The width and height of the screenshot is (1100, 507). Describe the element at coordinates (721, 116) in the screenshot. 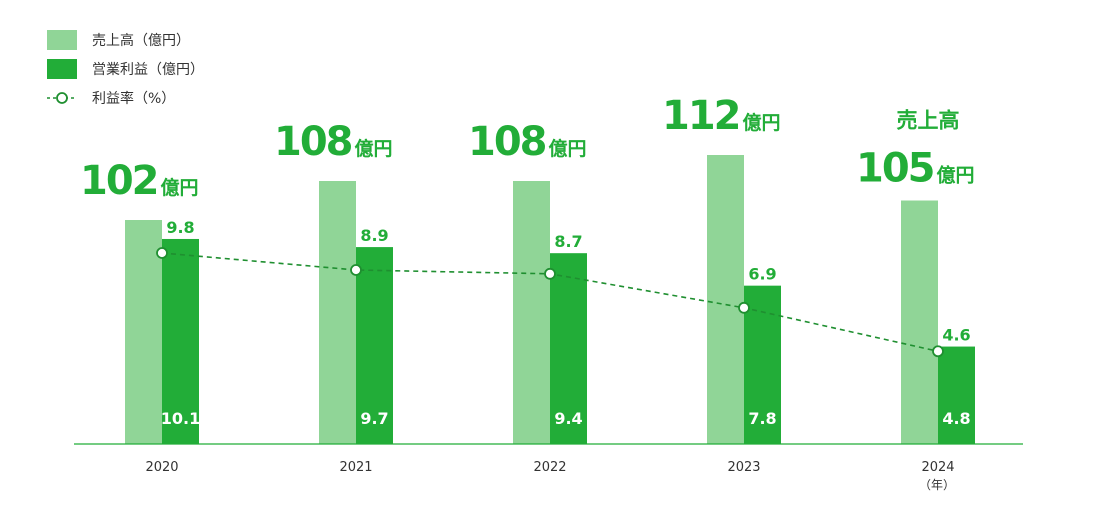

I see `sales-value-label: 112 億円` at that location.